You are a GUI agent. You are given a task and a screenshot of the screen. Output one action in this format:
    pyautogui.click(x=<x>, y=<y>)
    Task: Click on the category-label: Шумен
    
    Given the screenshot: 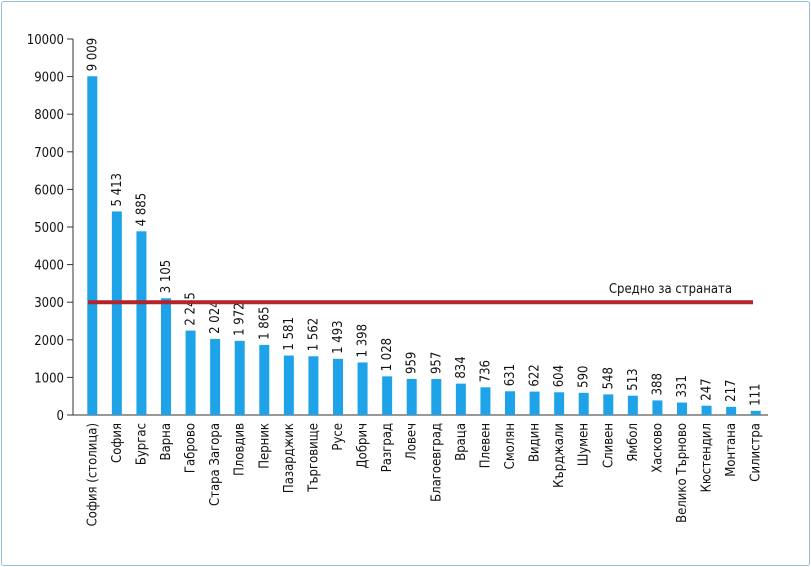 What is the action you would take?
    pyautogui.click(x=584, y=444)
    